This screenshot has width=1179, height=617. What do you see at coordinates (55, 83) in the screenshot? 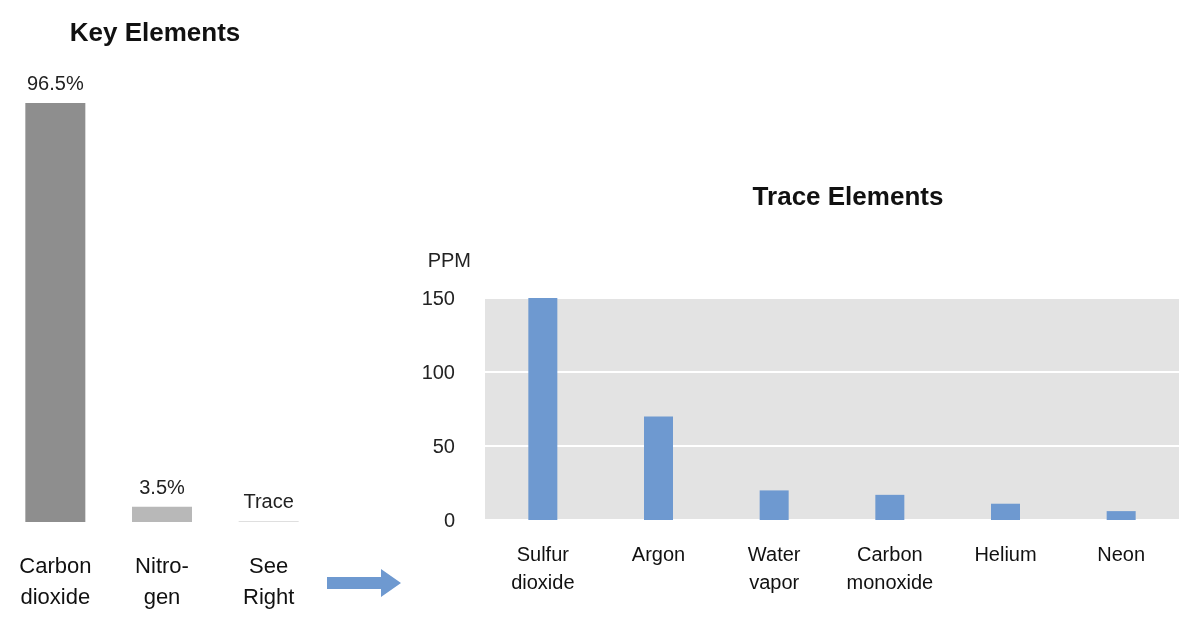
I see `data-label: 96.5%` at bounding box center [55, 83].